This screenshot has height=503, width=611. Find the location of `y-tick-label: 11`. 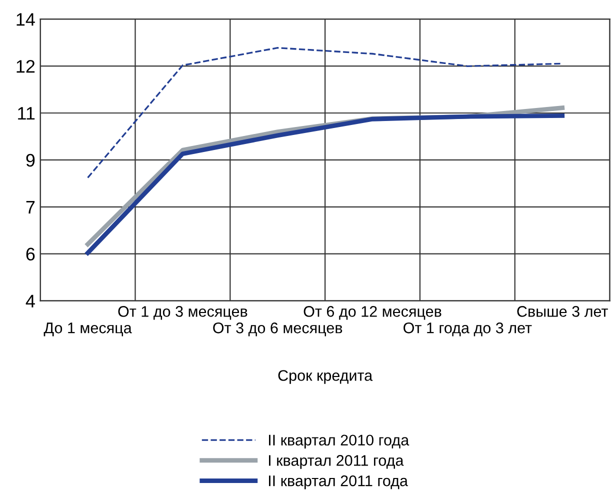

y-tick-label: 11 is located at coordinates (26, 113).